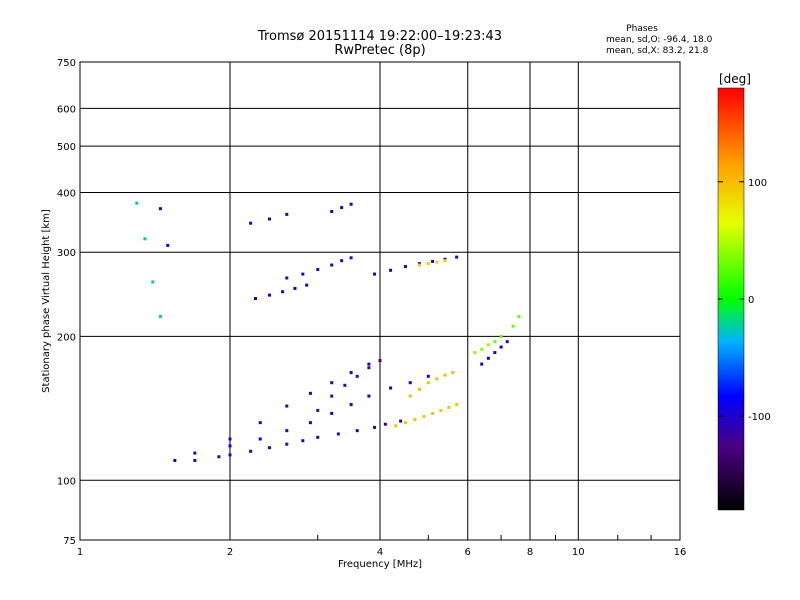  I want to click on y-tick-label: 750, so click(66, 63).